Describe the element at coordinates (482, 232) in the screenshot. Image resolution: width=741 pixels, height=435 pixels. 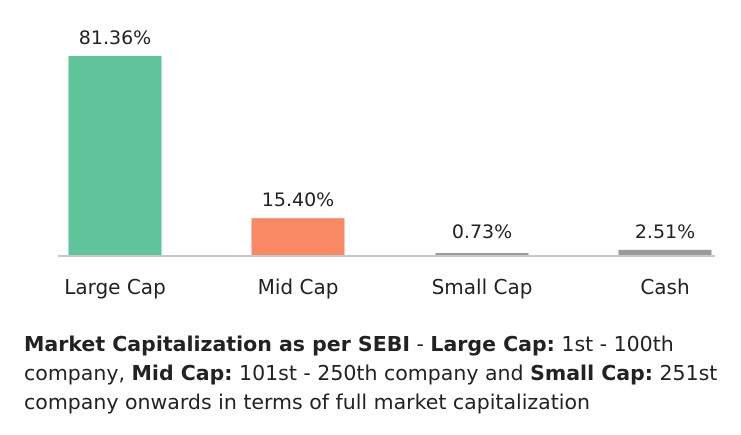
I see `value-label-small-cap: 0.73%` at that location.